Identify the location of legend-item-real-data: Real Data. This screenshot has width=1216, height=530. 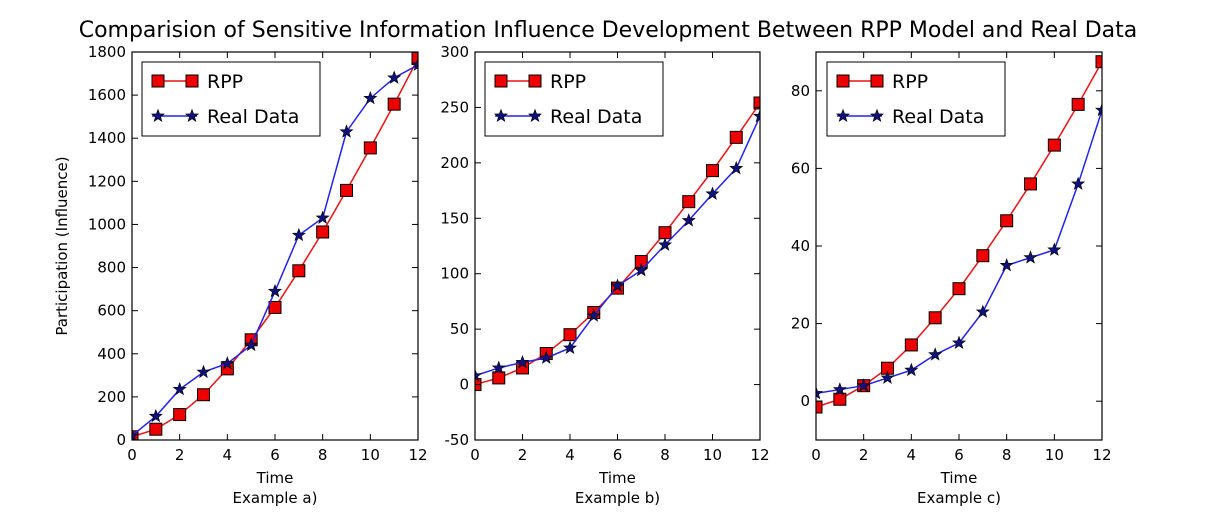
(224, 117).